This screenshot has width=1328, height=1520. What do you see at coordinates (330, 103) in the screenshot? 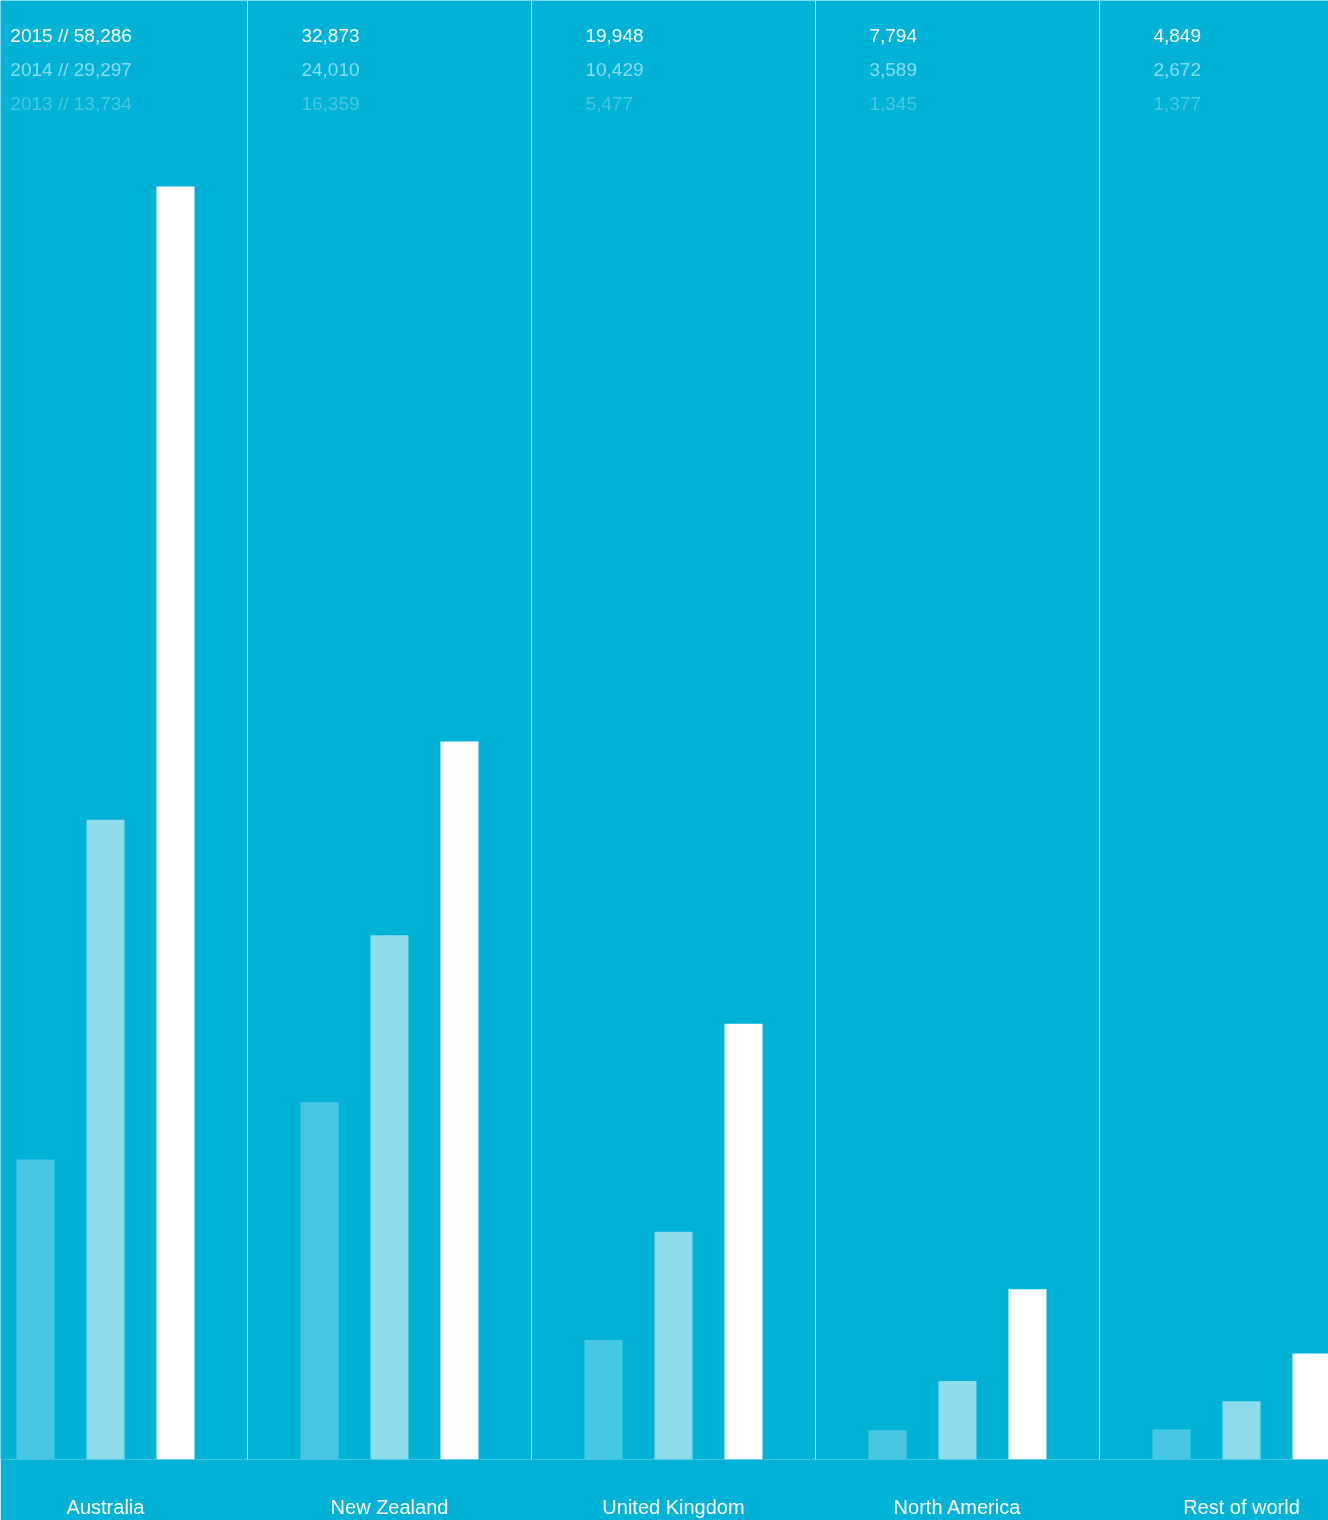
I see `data-label: 16,359` at bounding box center [330, 103].